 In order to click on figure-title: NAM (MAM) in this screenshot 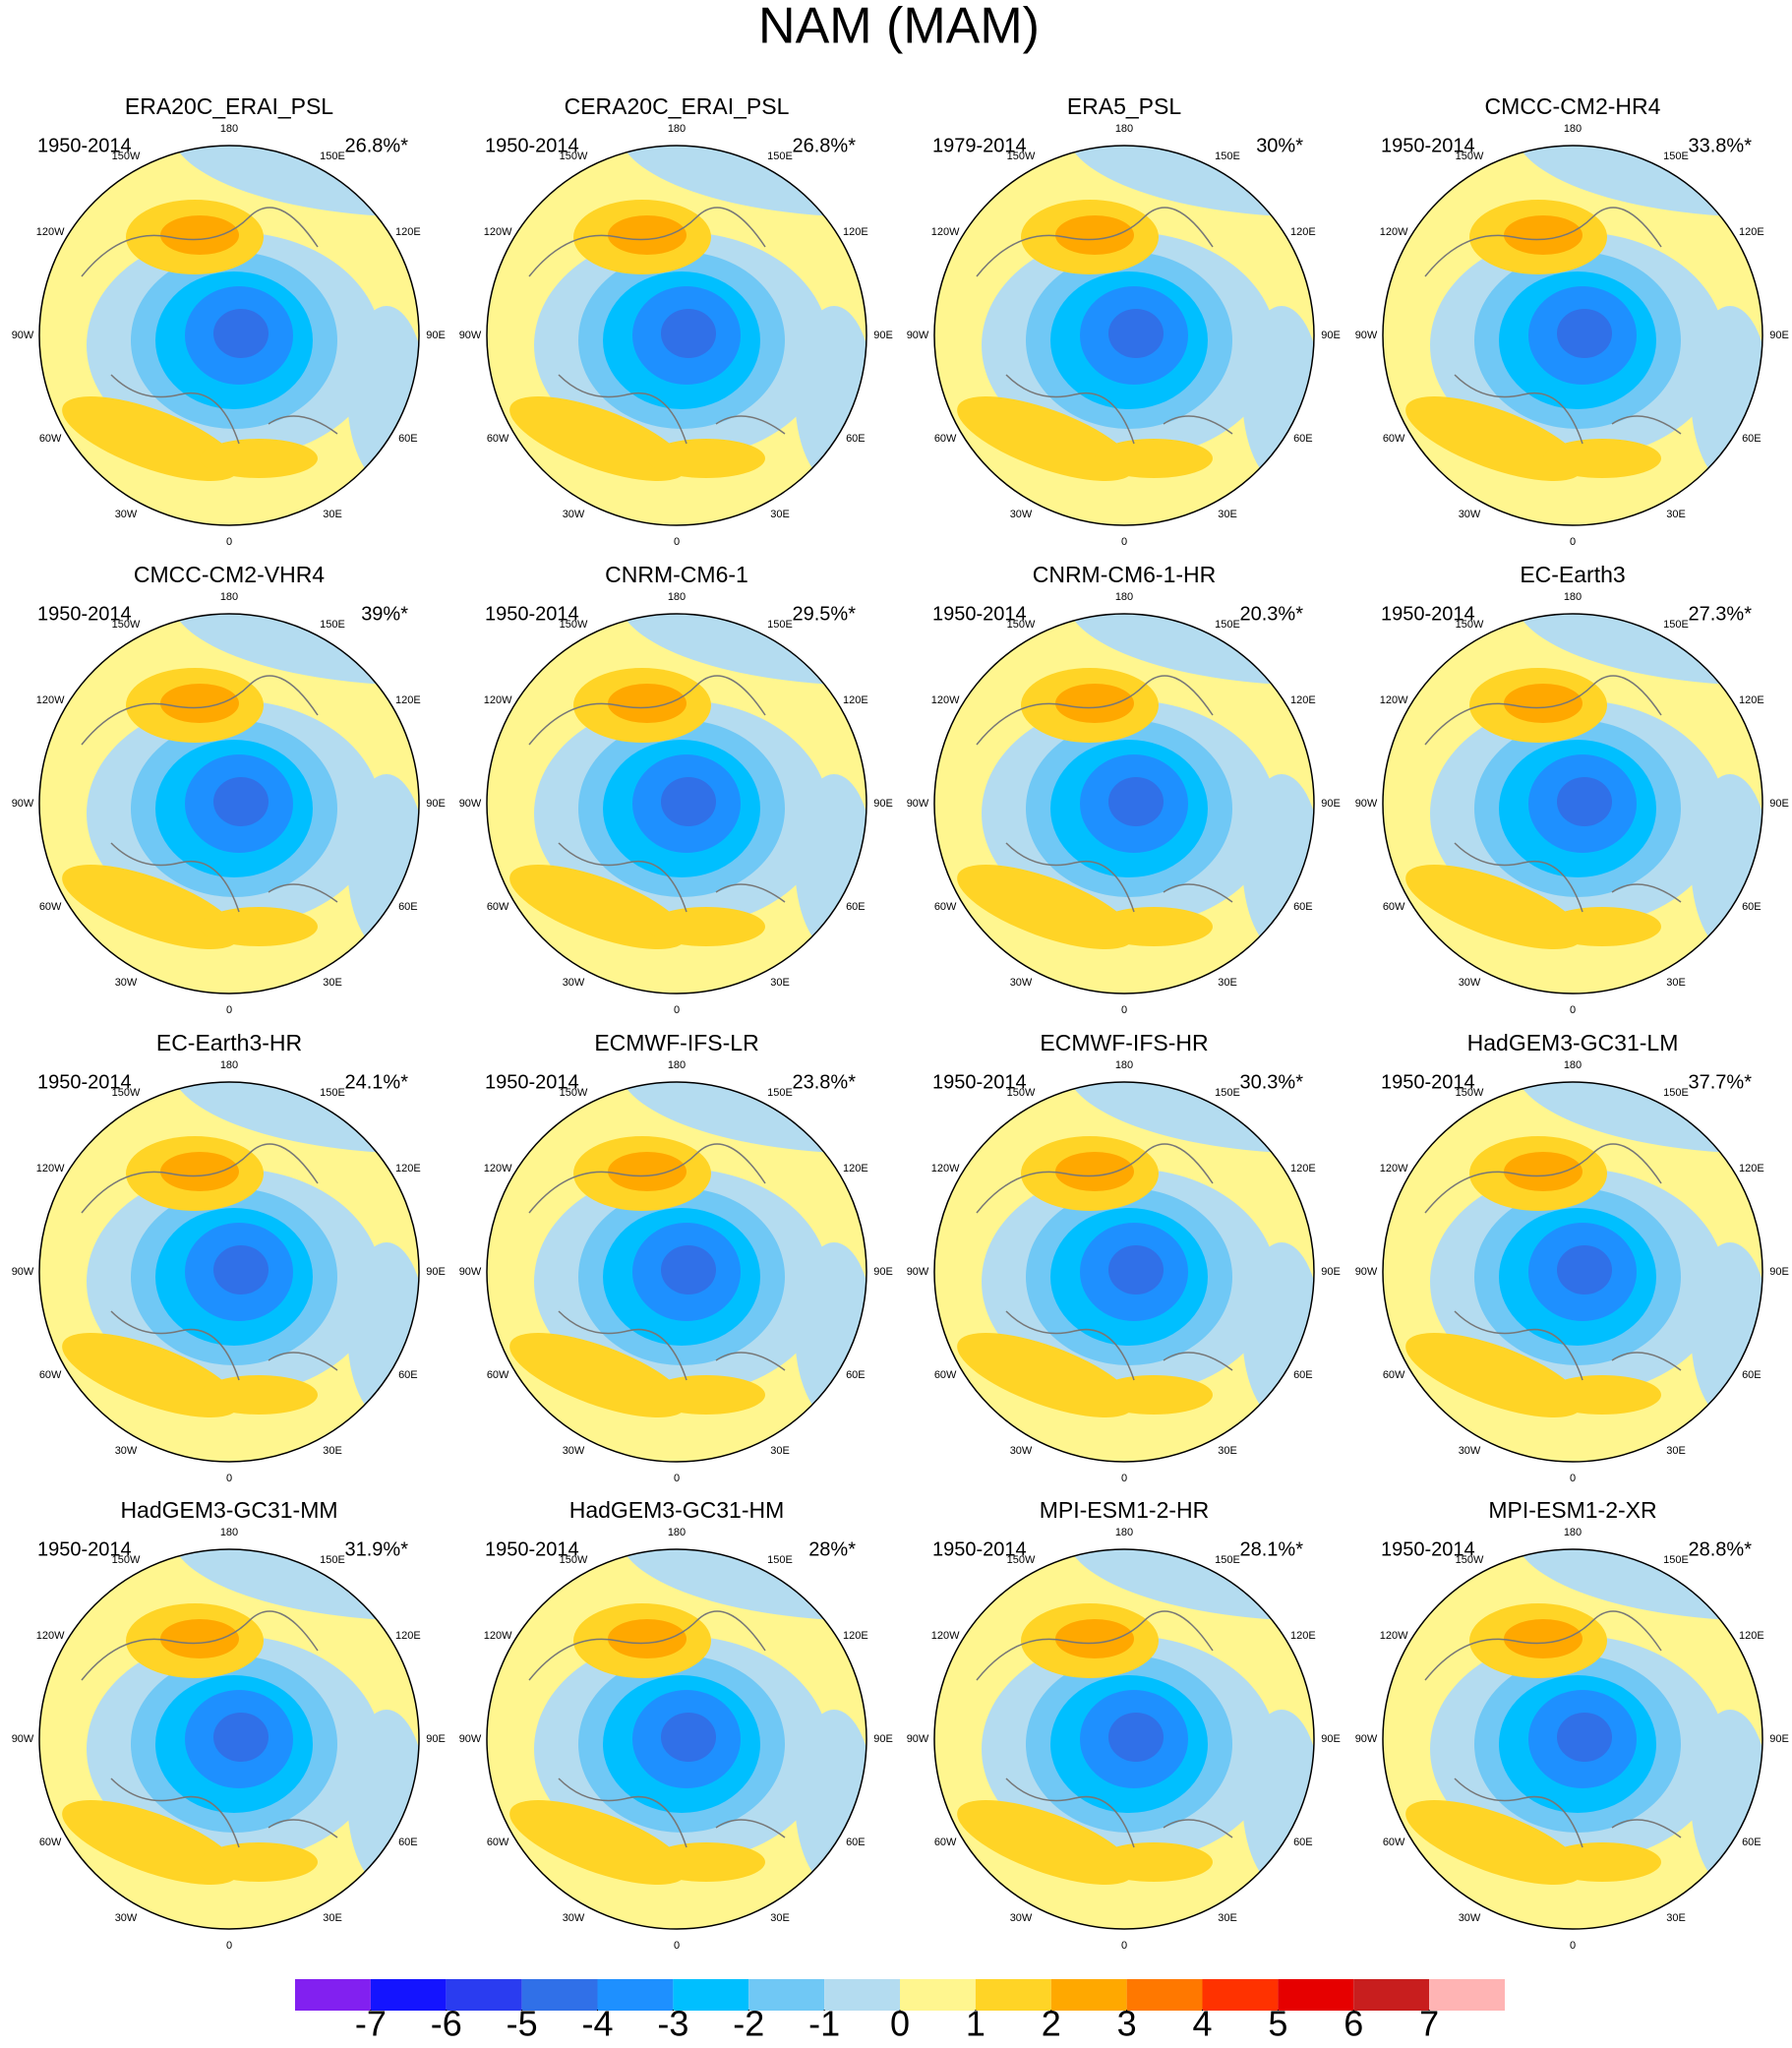, I will do `click(899, 27)`.